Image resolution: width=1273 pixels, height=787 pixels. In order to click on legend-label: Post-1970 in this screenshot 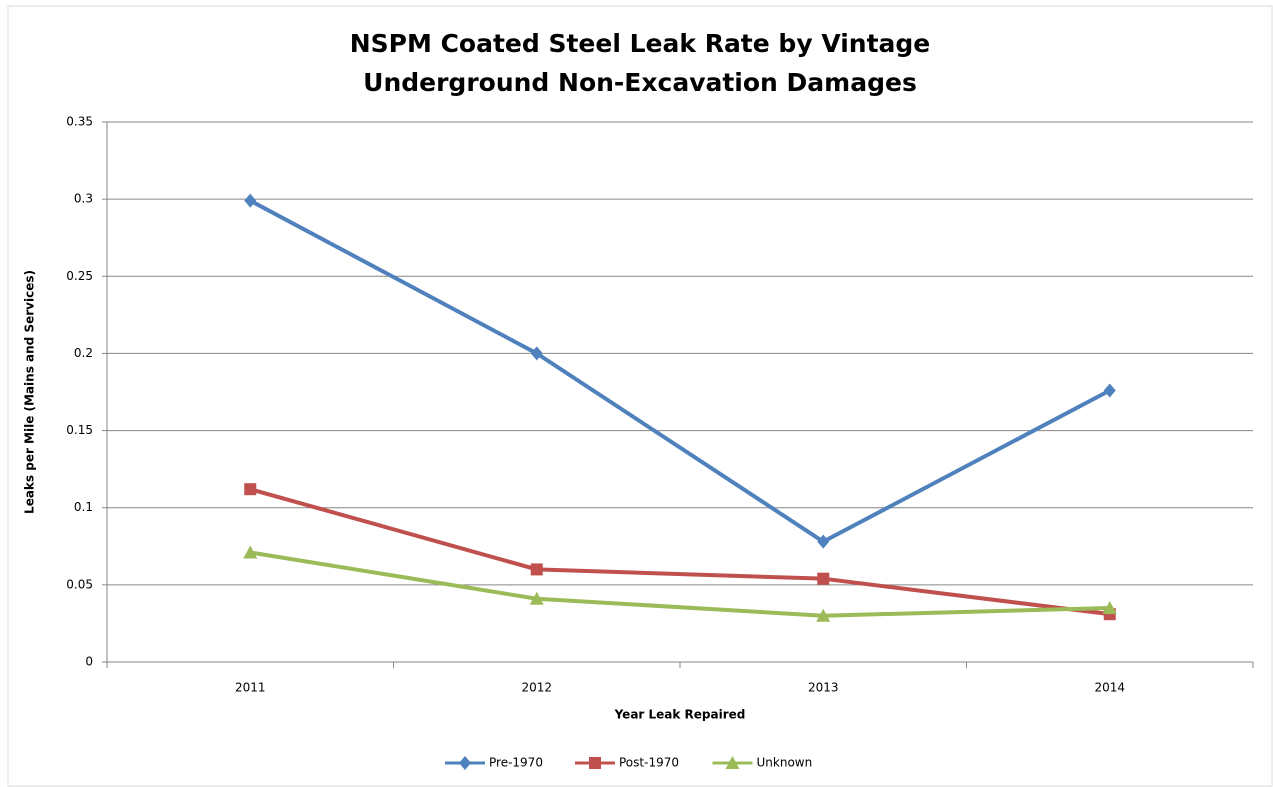, I will do `click(649, 763)`.